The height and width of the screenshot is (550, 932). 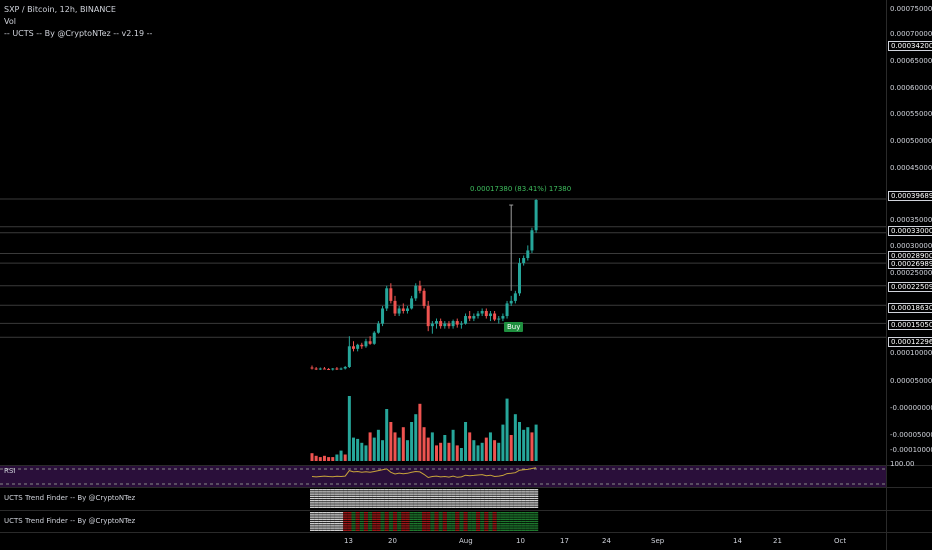 What do you see at coordinates (10, 21) in the screenshot?
I see `volume-indicator-label: Vol` at bounding box center [10, 21].